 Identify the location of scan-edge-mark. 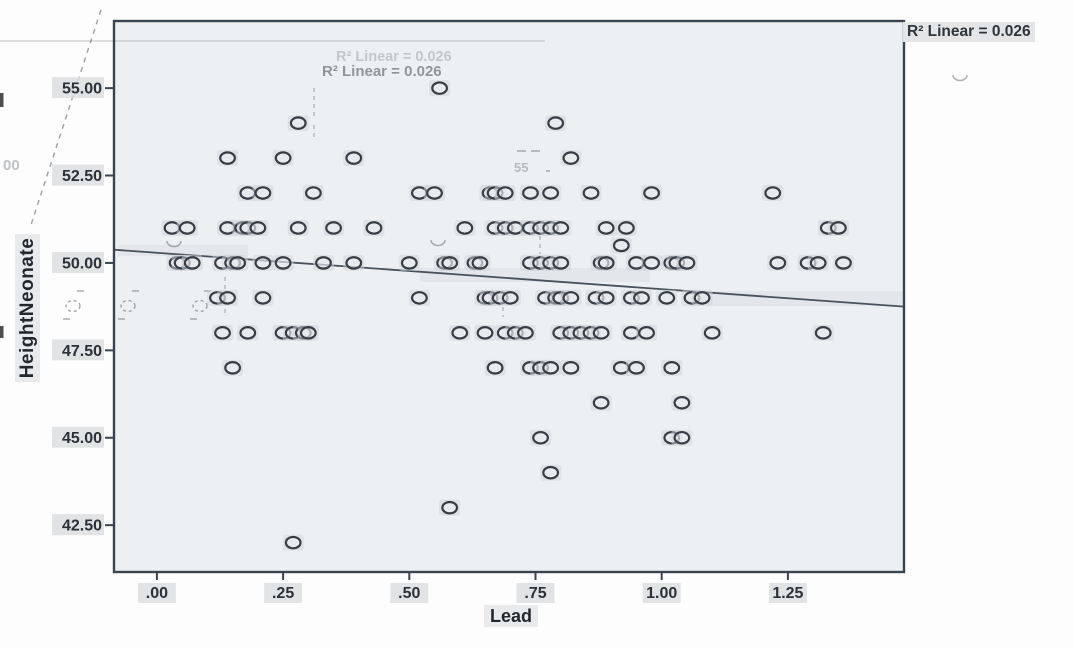
(2, 100).